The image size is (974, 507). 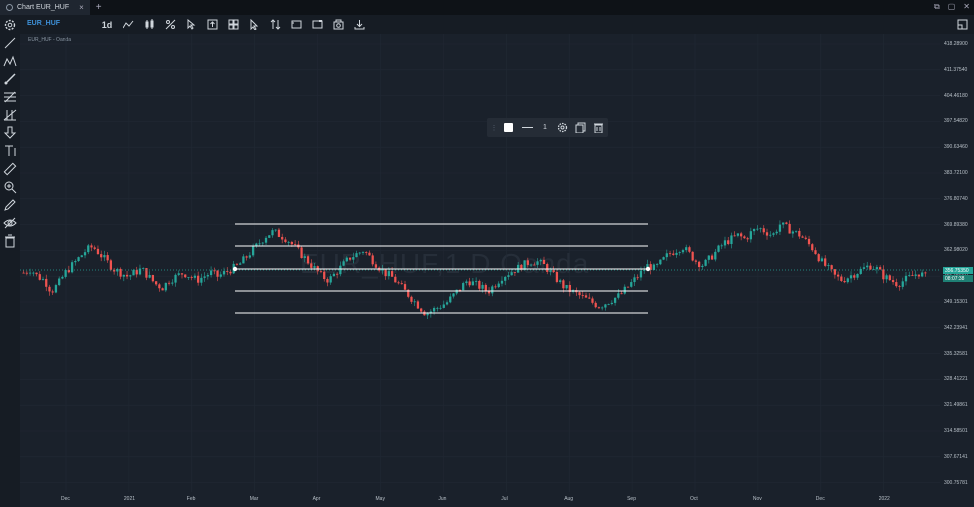 What do you see at coordinates (820, 499) in the screenshot?
I see `x-tick-label: Dec` at bounding box center [820, 499].